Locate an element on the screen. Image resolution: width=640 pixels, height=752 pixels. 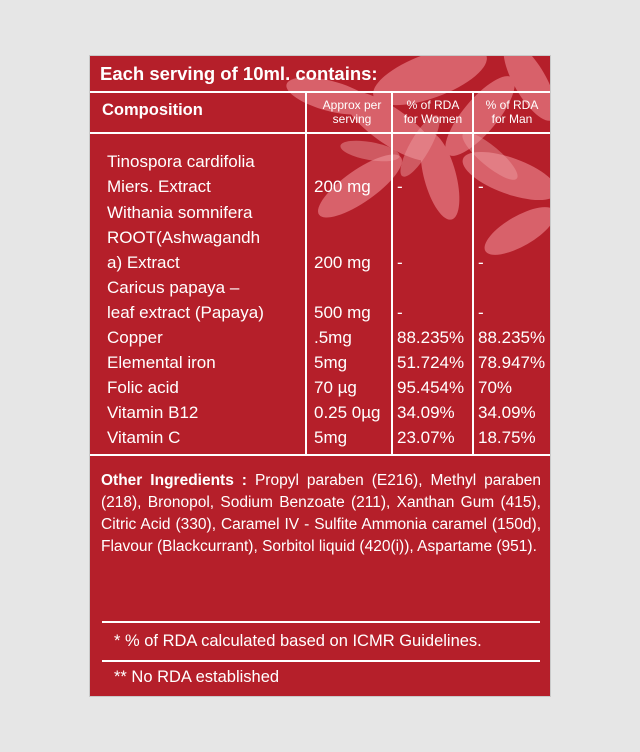
header-divider is located at coordinates (320, 92).